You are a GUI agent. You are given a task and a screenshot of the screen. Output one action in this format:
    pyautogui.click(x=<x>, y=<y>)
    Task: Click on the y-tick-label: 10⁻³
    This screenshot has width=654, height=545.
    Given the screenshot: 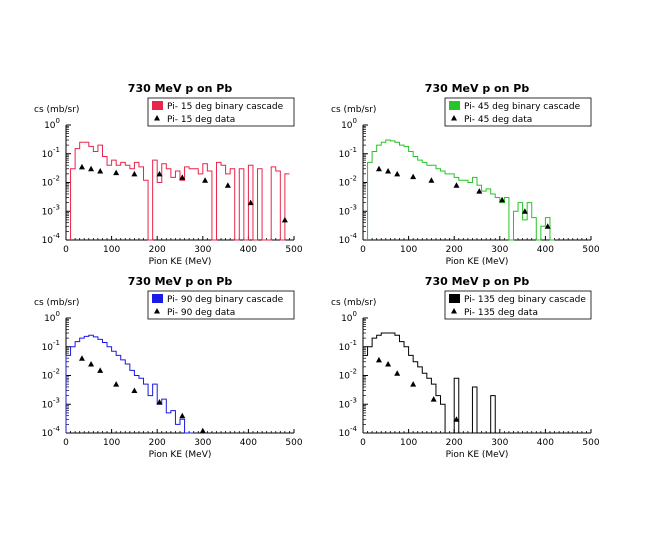 What is the action you would take?
    pyautogui.click(x=51, y=210)
    